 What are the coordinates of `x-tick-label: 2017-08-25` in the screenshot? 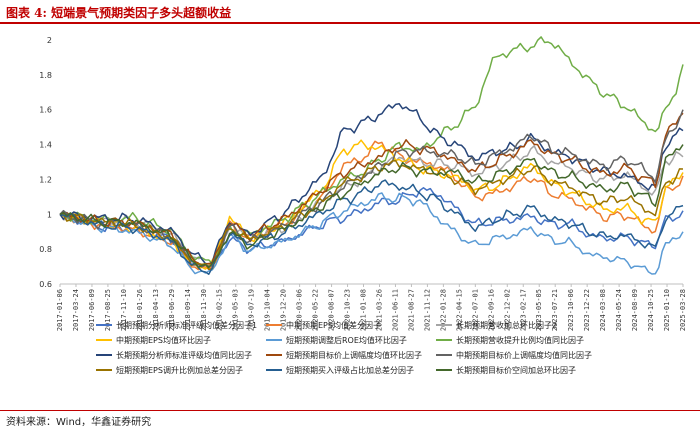 It's located at (108, 310).